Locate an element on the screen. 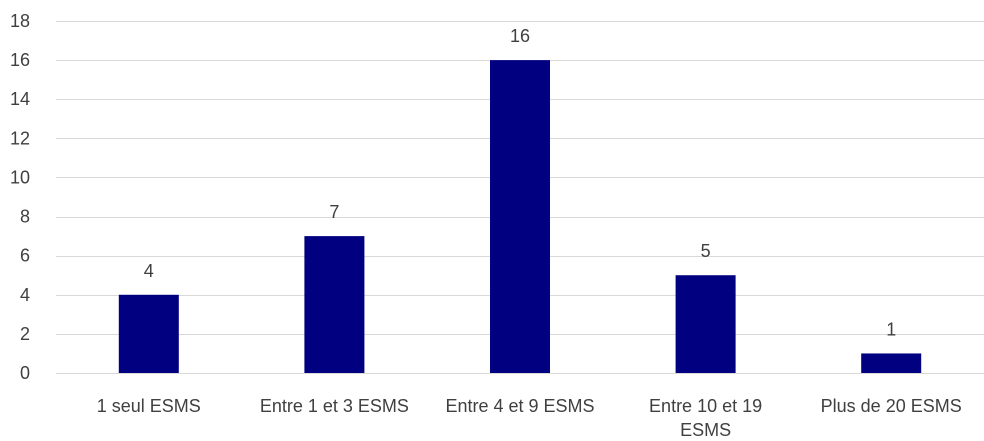 The height and width of the screenshot is (441, 984). y-tick-label: 16 is located at coordinates (20, 60).